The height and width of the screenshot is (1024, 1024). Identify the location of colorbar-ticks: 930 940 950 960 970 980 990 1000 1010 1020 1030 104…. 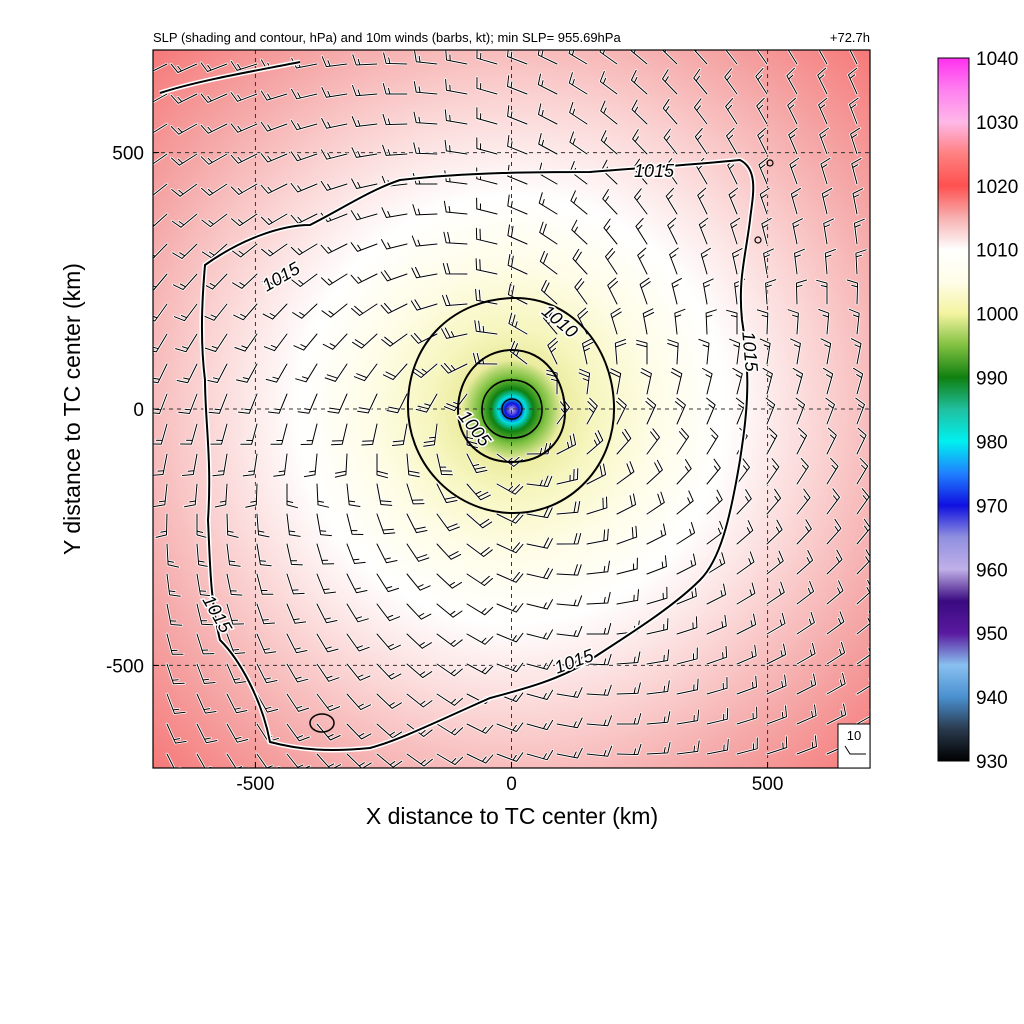
(997, 411).